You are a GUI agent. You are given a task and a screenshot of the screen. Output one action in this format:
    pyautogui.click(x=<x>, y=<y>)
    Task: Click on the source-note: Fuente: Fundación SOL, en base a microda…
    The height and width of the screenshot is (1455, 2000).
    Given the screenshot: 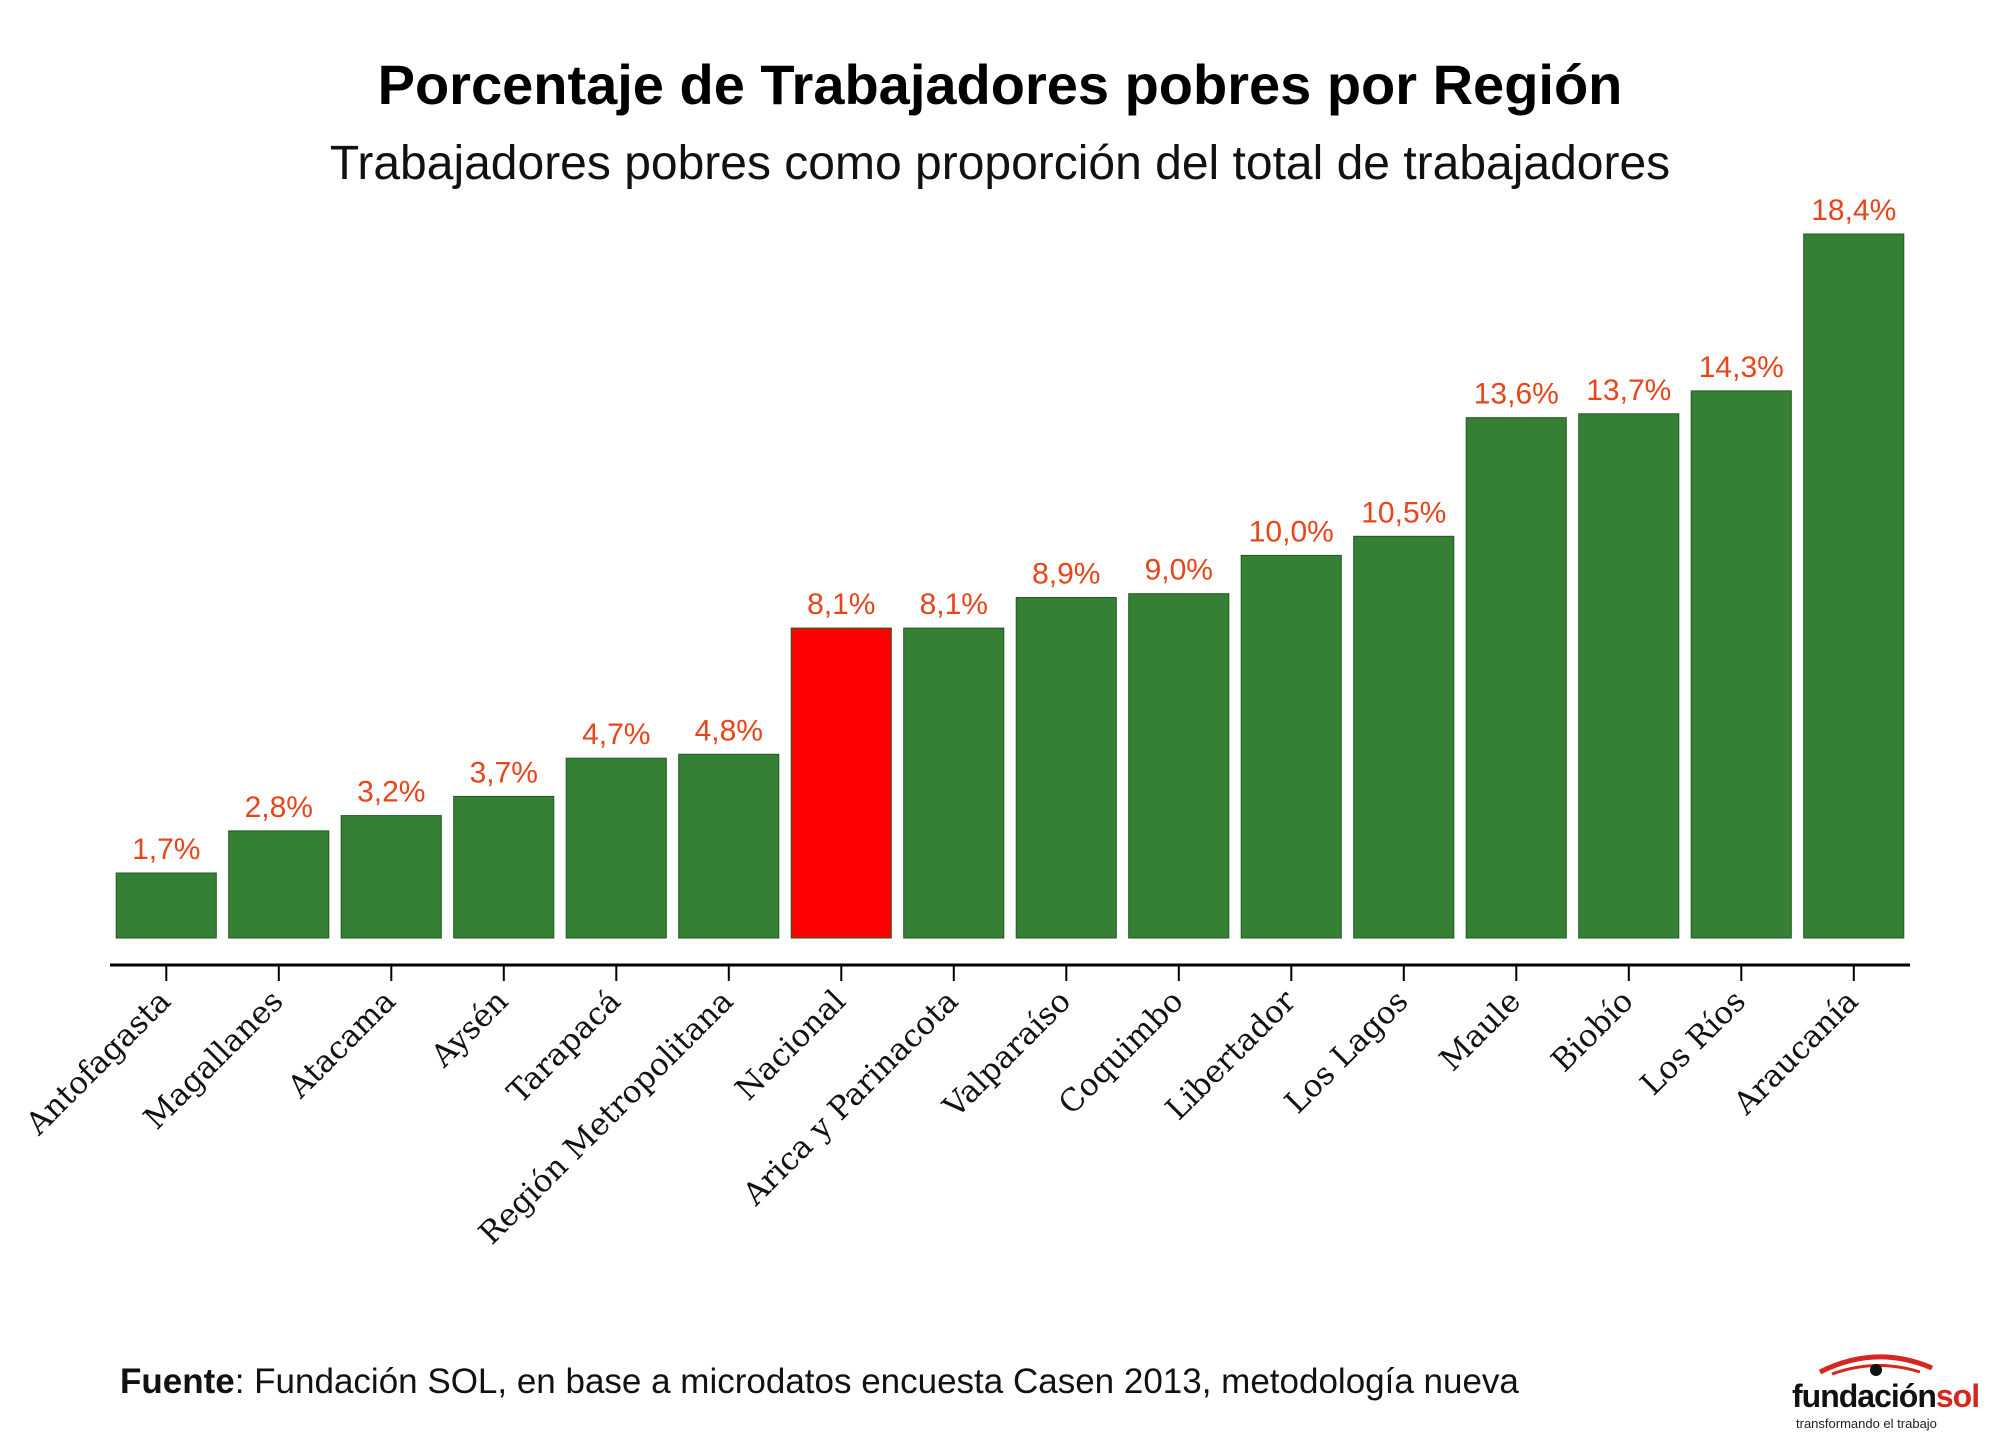 What is the action you would take?
    pyautogui.click(x=819, y=1382)
    